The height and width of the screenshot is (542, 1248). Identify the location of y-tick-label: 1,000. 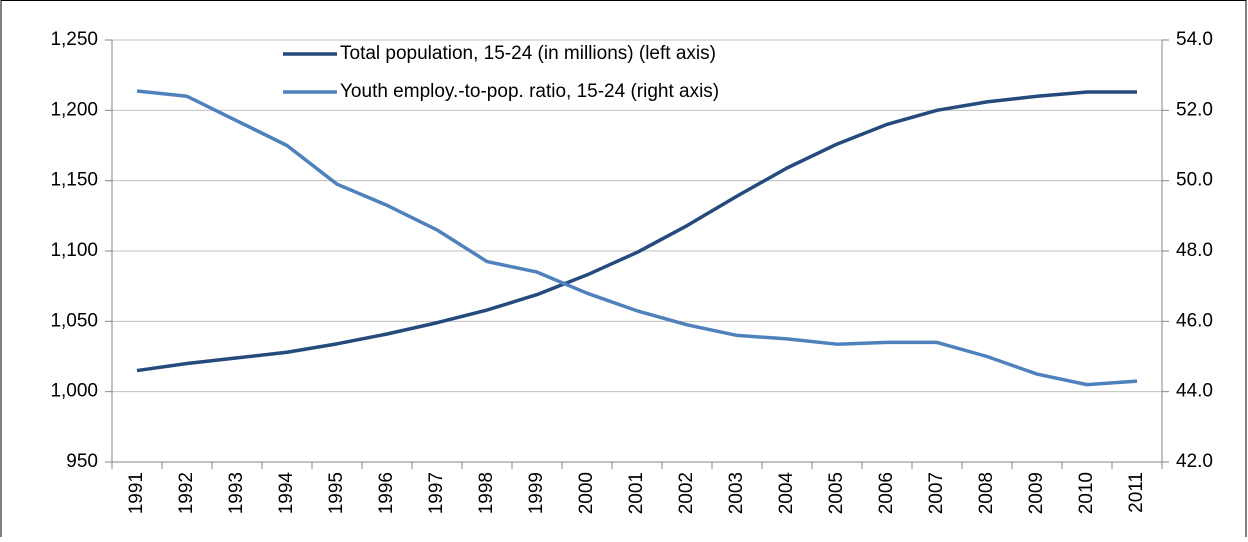
(74, 391).